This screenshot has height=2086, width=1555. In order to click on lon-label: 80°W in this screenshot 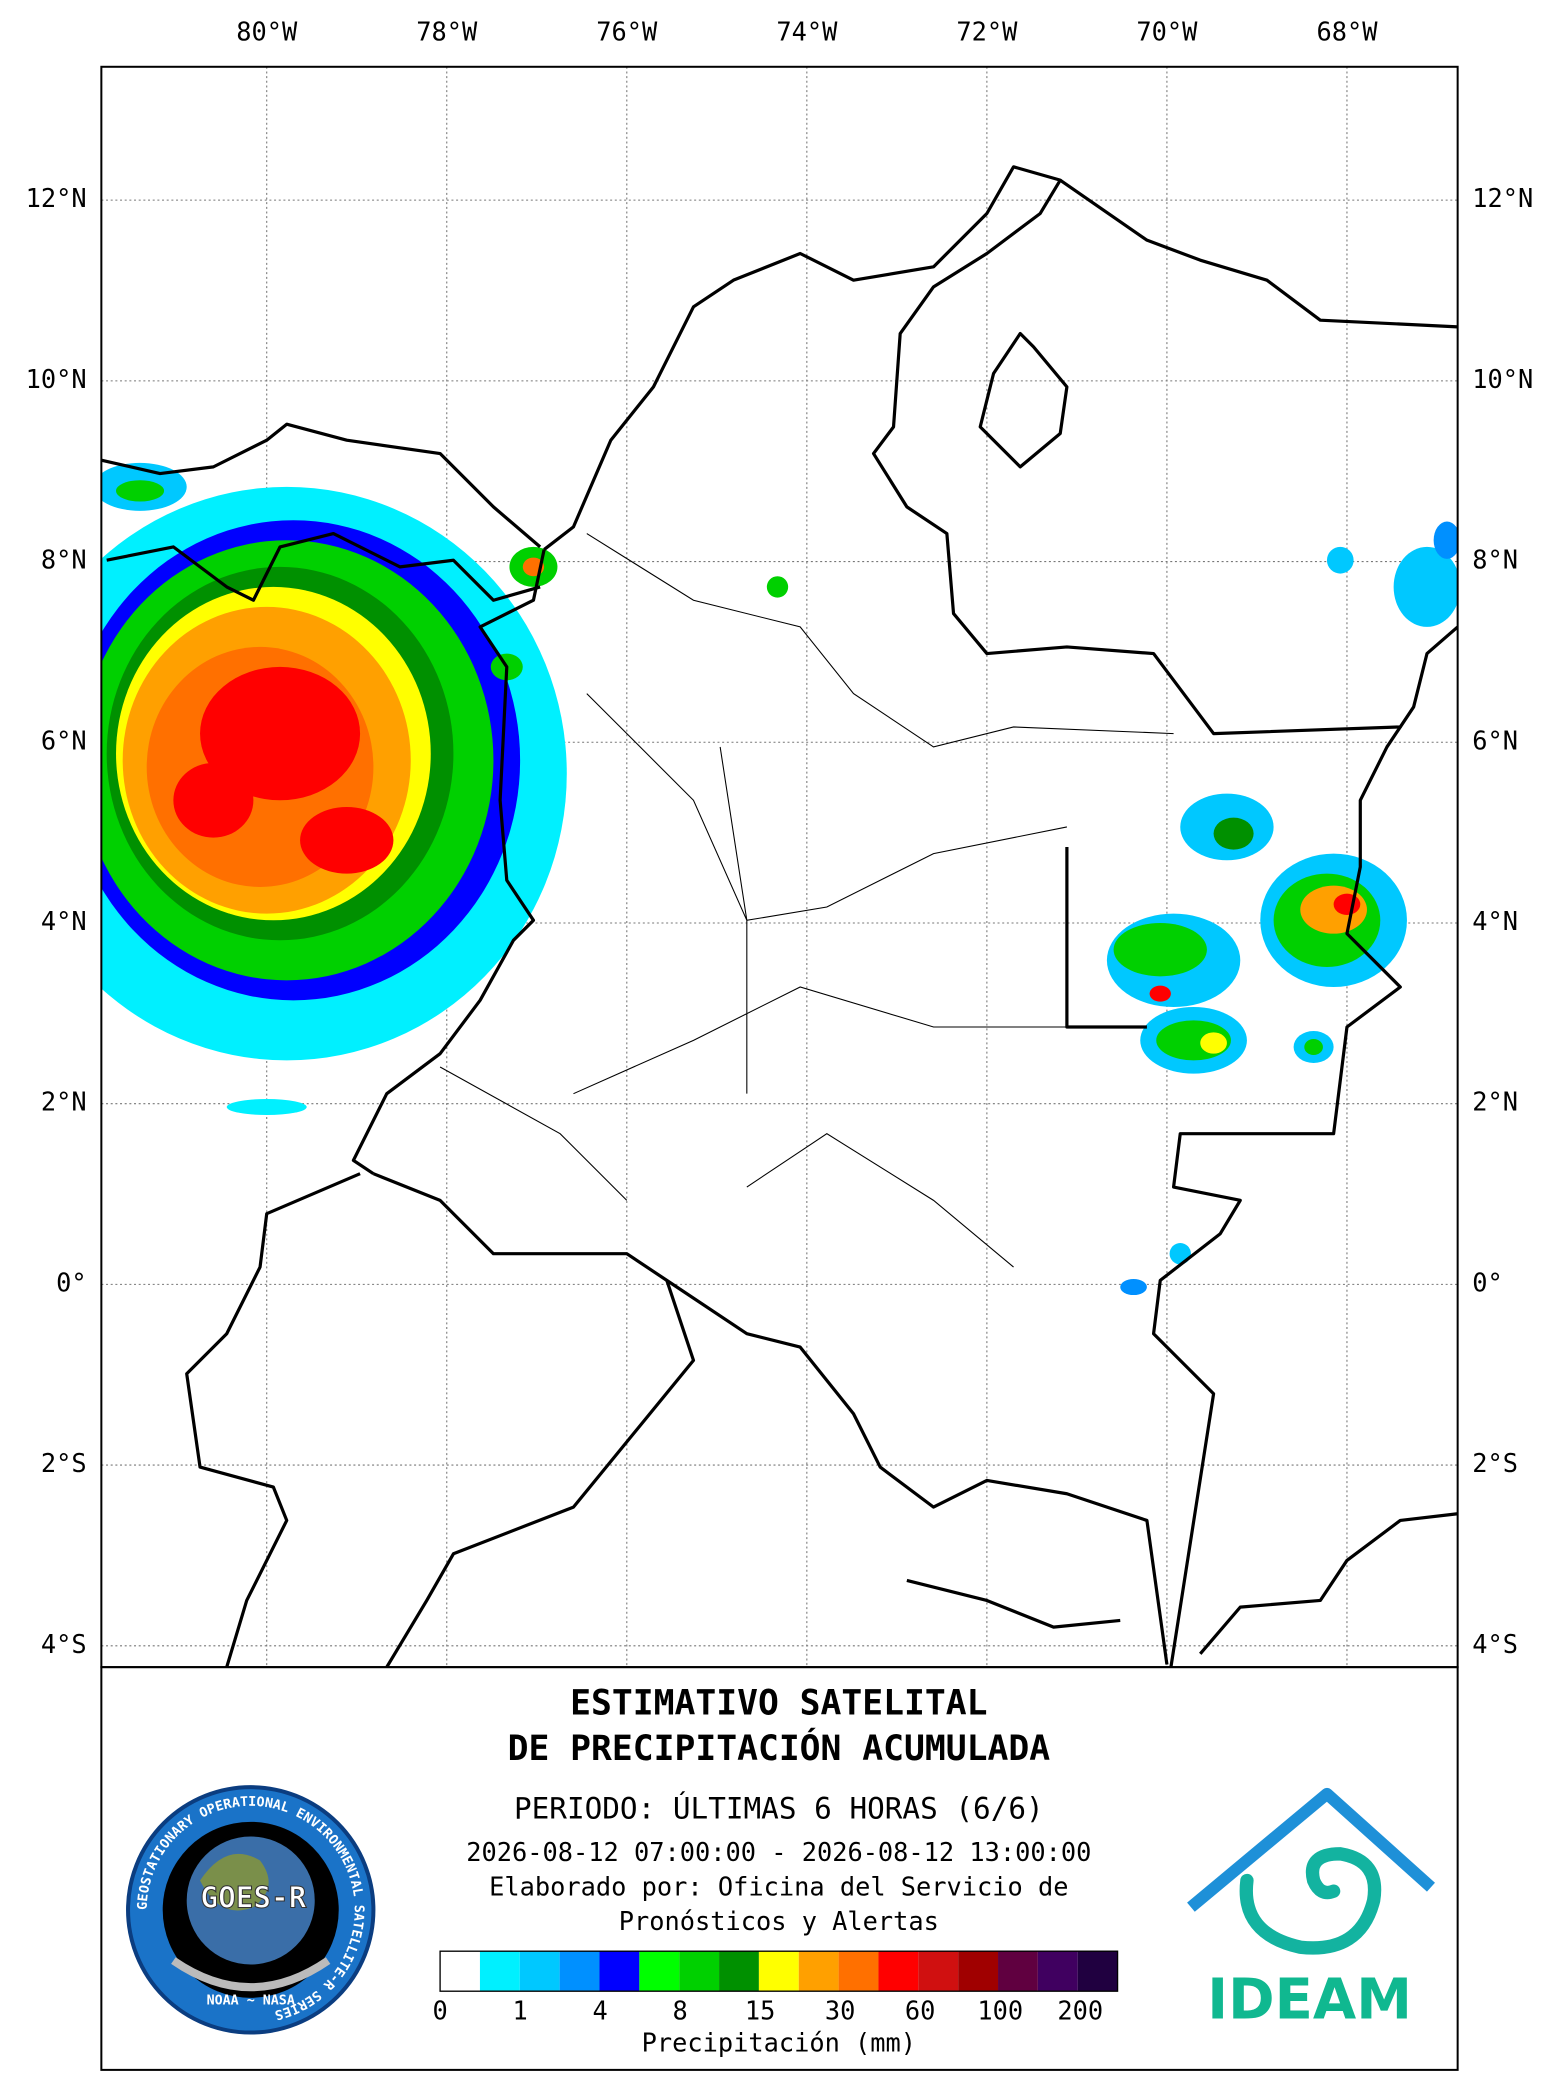, I will do `click(267, 31)`.